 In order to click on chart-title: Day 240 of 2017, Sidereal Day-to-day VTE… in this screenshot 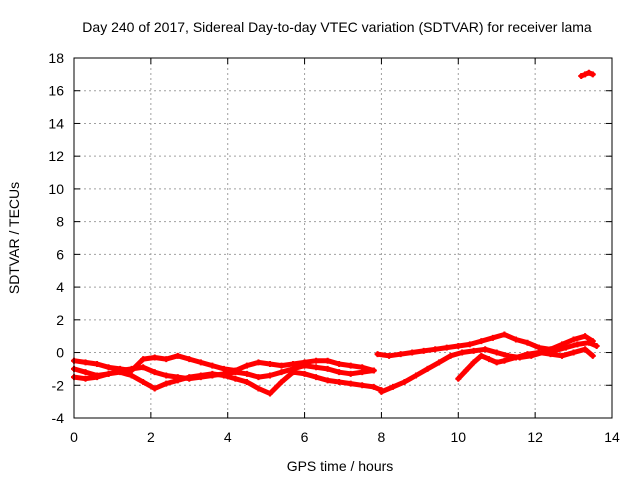, I will do `click(337, 27)`.